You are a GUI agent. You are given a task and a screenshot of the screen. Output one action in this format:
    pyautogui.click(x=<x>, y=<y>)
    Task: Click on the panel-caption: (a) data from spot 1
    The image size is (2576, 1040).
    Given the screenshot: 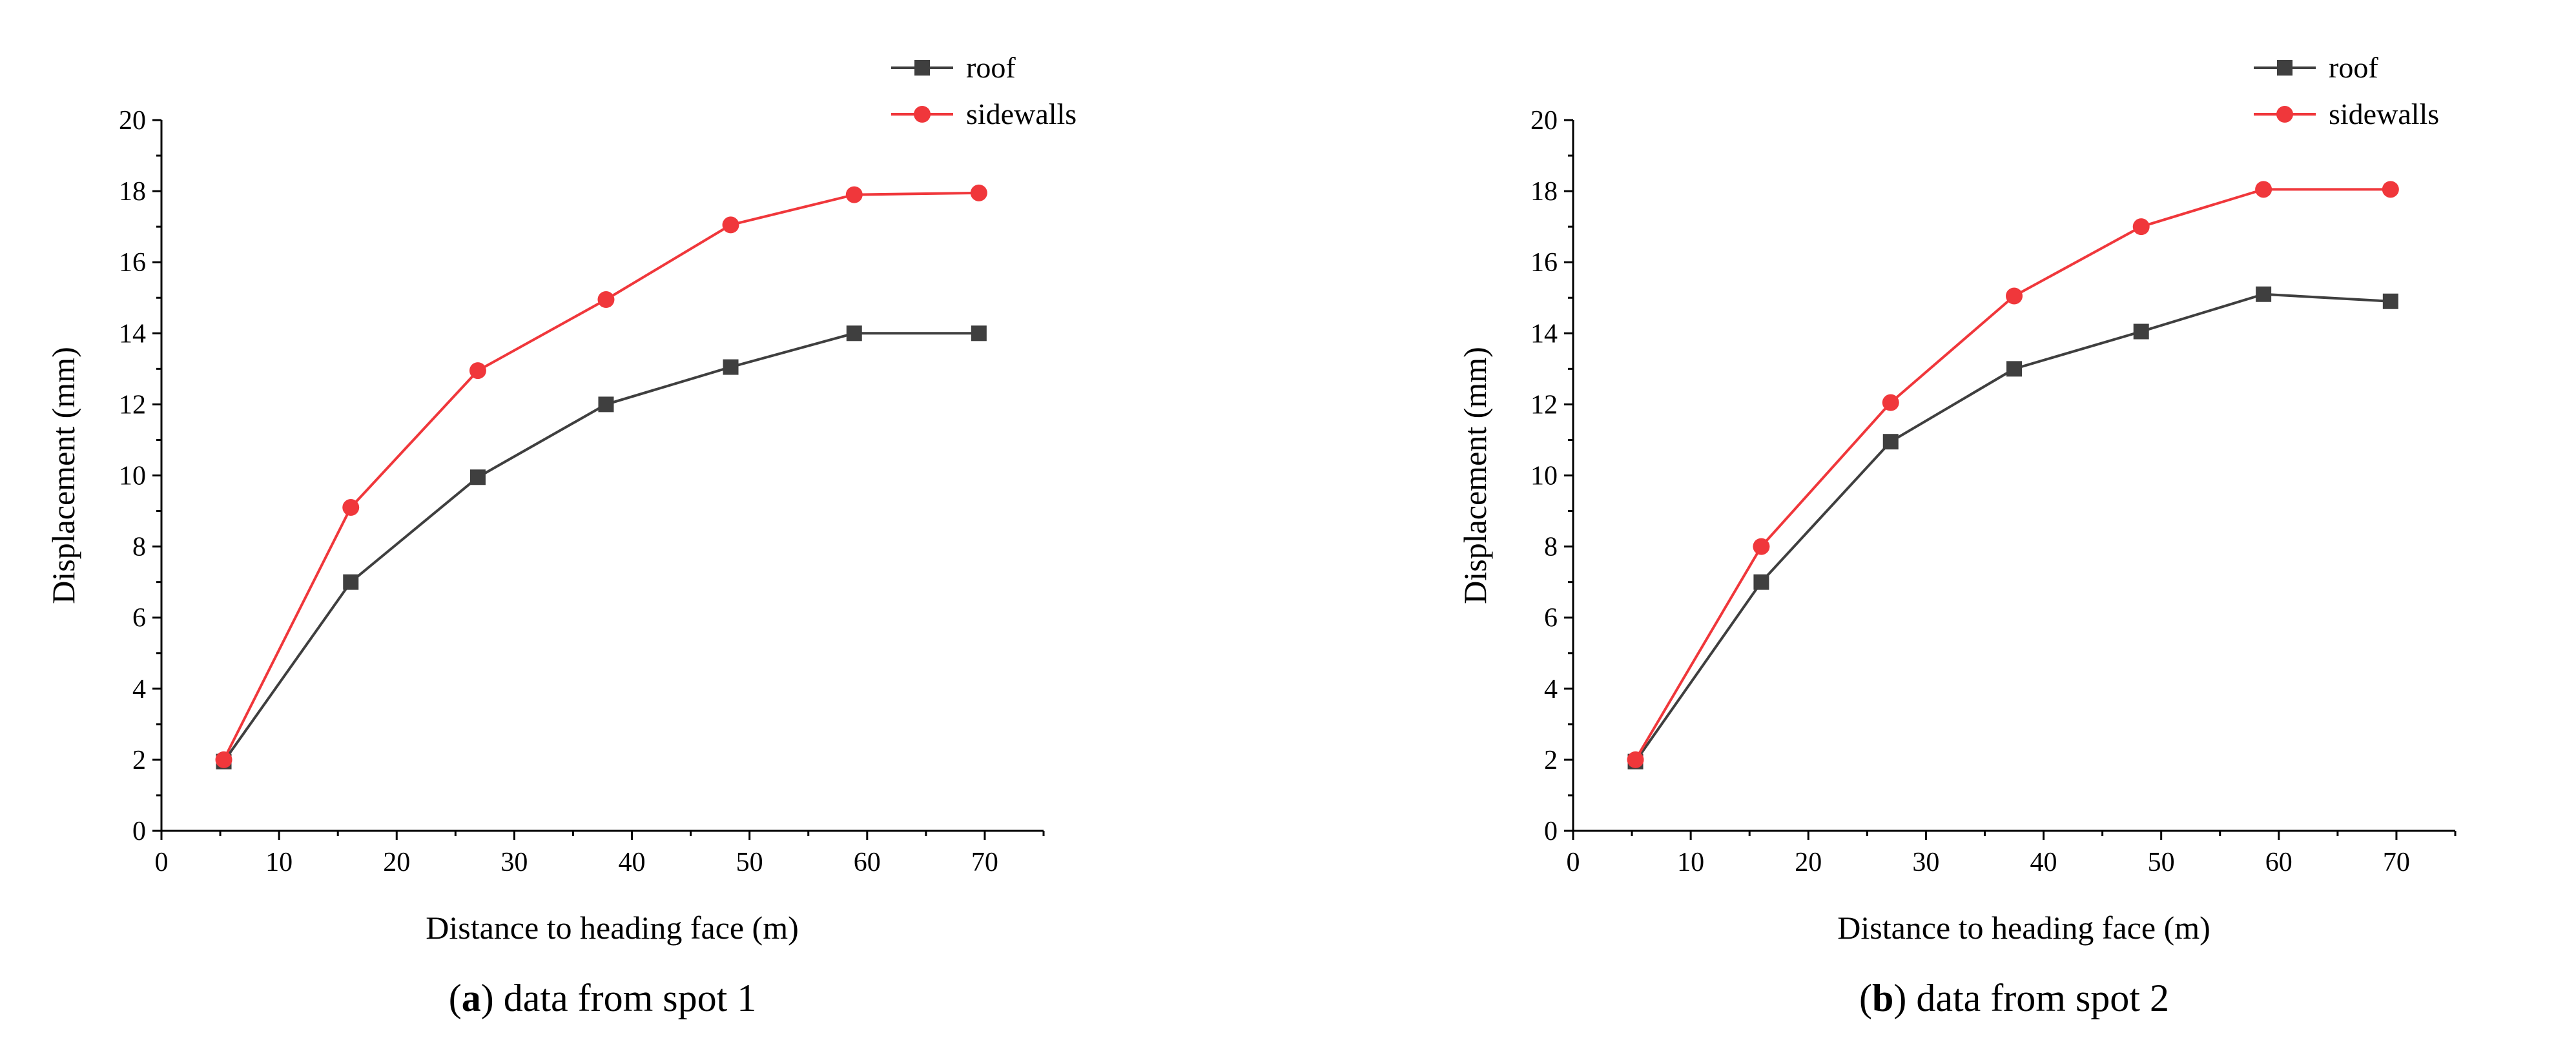 What is the action you would take?
    pyautogui.click(x=603, y=998)
    